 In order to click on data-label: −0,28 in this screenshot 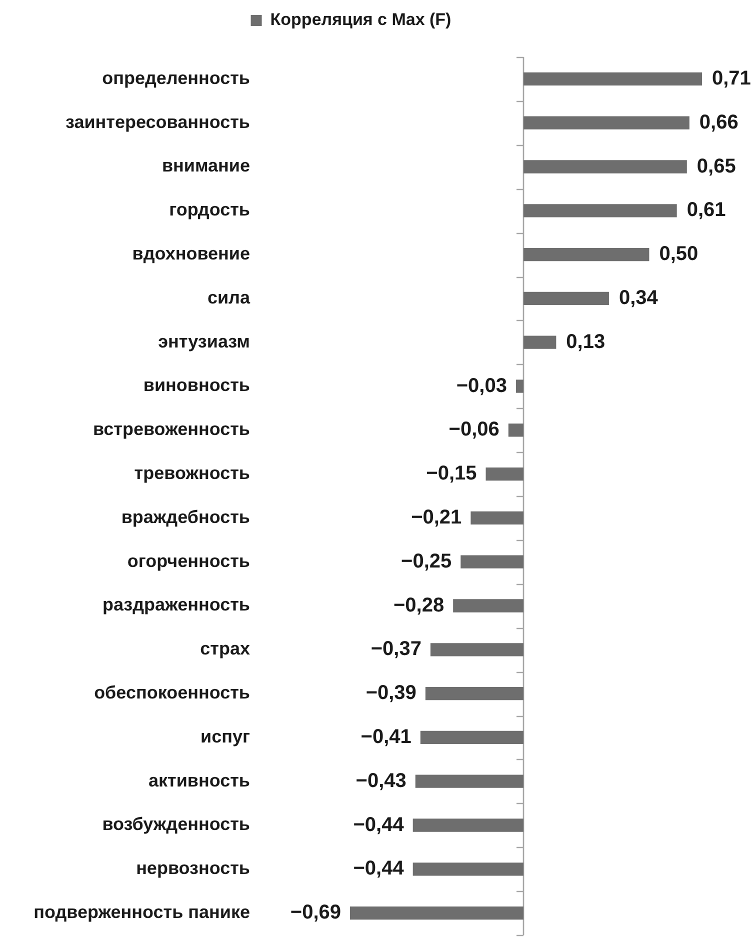, I will do `click(418, 605)`.